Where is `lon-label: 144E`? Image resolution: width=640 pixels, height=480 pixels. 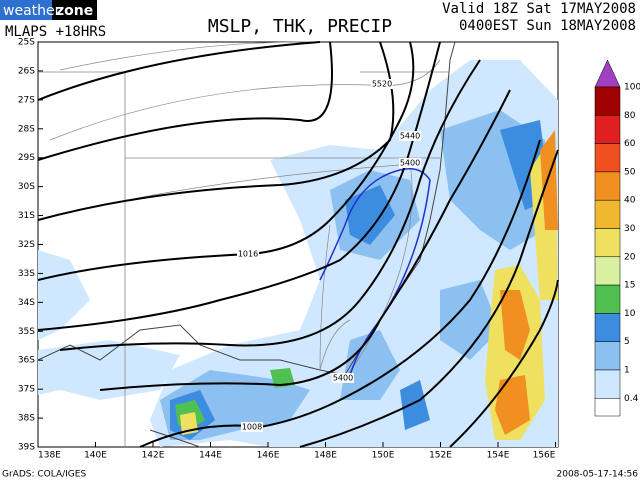 lon-label: 144E is located at coordinates (210, 456).